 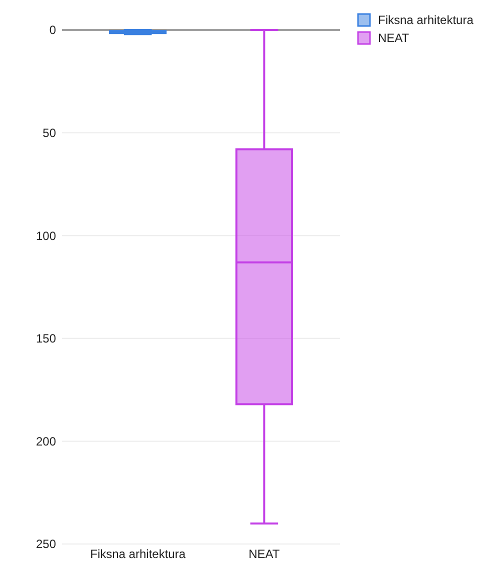 What do you see at coordinates (46, 544) in the screenshot?
I see `y-tick-label: 250` at bounding box center [46, 544].